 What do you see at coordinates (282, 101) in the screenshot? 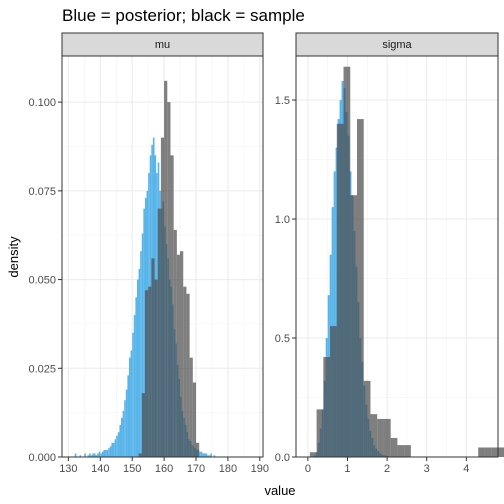
I see `y-tick-label: 1.5` at bounding box center [282, 101].